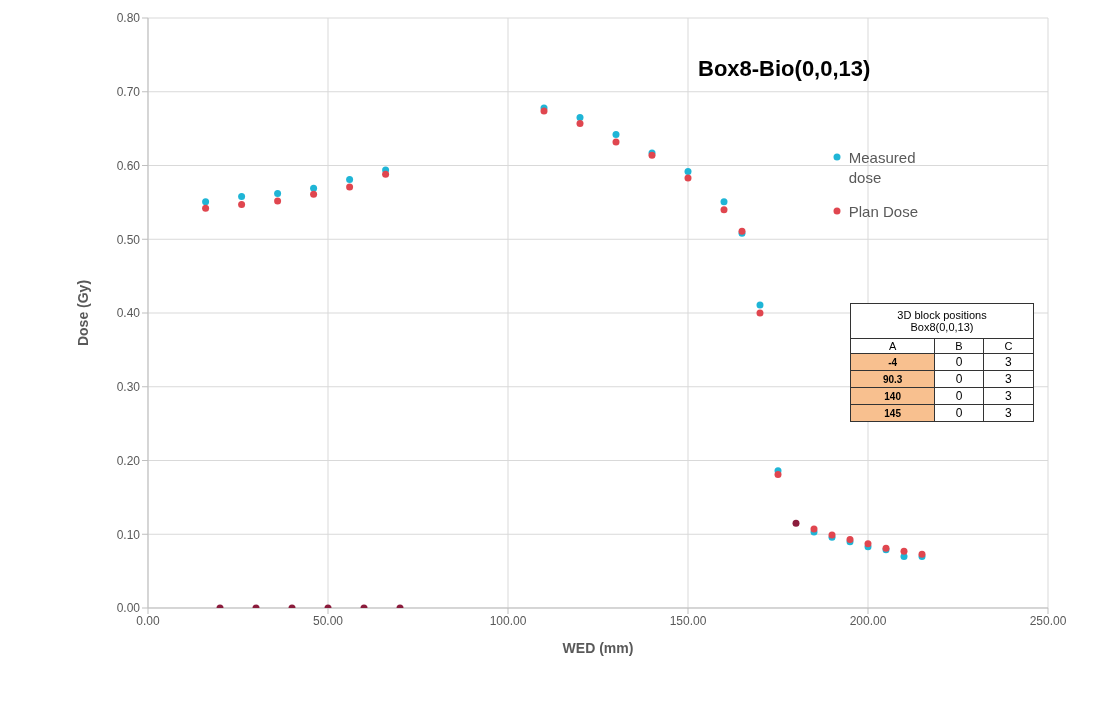  What do you see at coordinates (128, 92) in the screenshot?
I see `y-tick-label: 0.70` at bounding box center [128, 92].